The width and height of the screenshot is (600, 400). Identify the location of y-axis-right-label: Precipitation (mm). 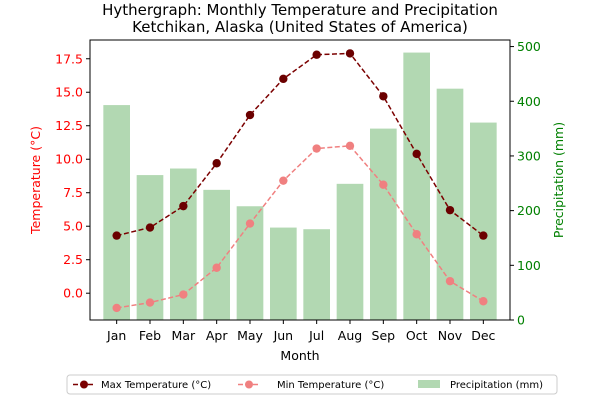
(558, 180).